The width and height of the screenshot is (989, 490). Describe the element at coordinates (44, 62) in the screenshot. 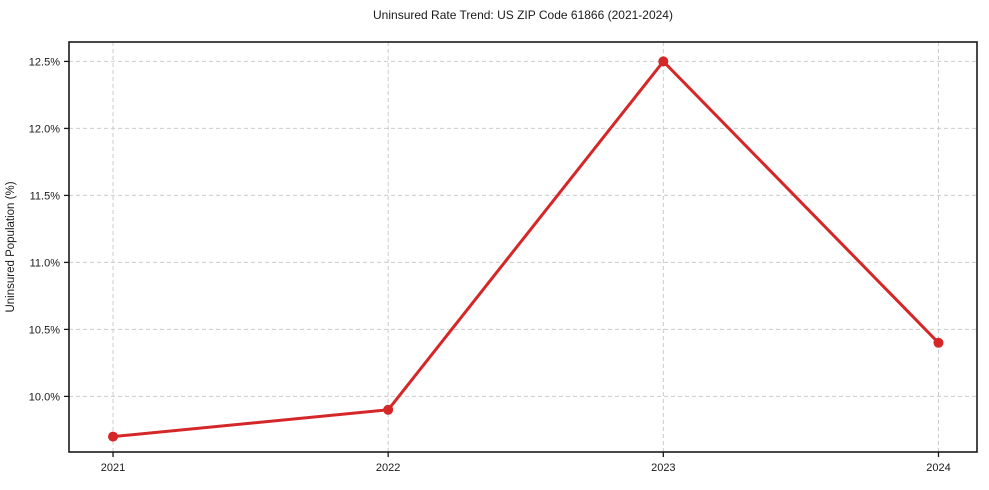

I see `y-tick-label: 12.5%` at that location.